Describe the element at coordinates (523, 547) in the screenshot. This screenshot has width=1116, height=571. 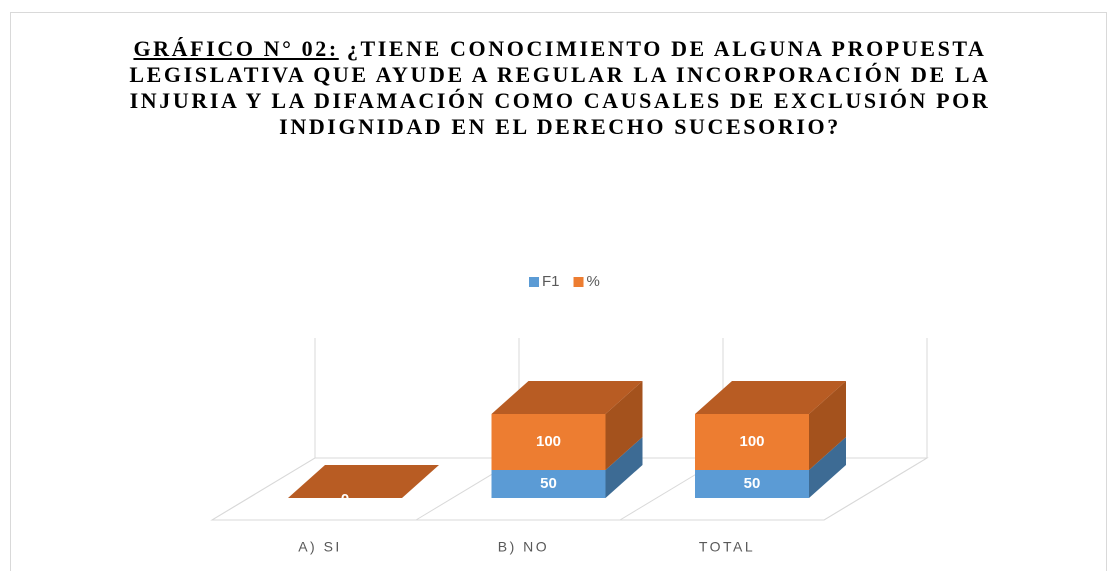
I see `x-tick-label: B) NO` at that location.